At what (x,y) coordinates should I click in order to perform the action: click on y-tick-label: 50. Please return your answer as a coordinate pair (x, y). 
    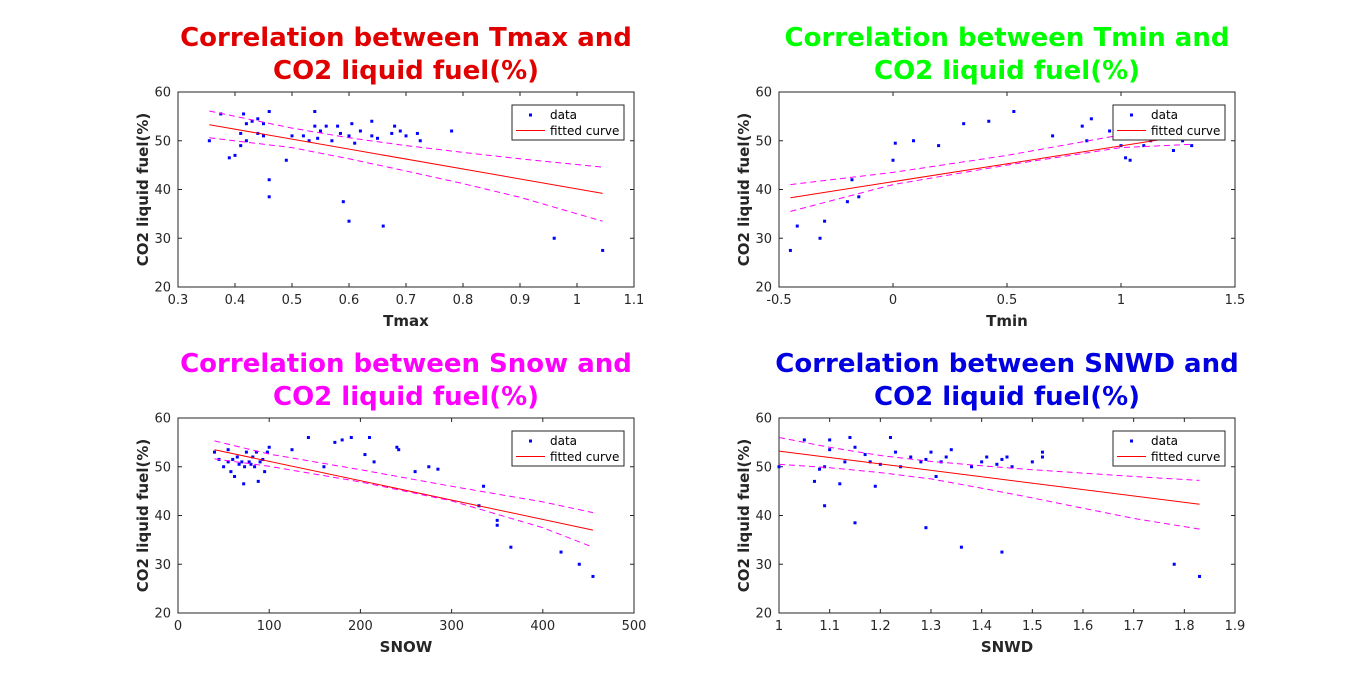
    Looking at the image, I should click on (763, 467).